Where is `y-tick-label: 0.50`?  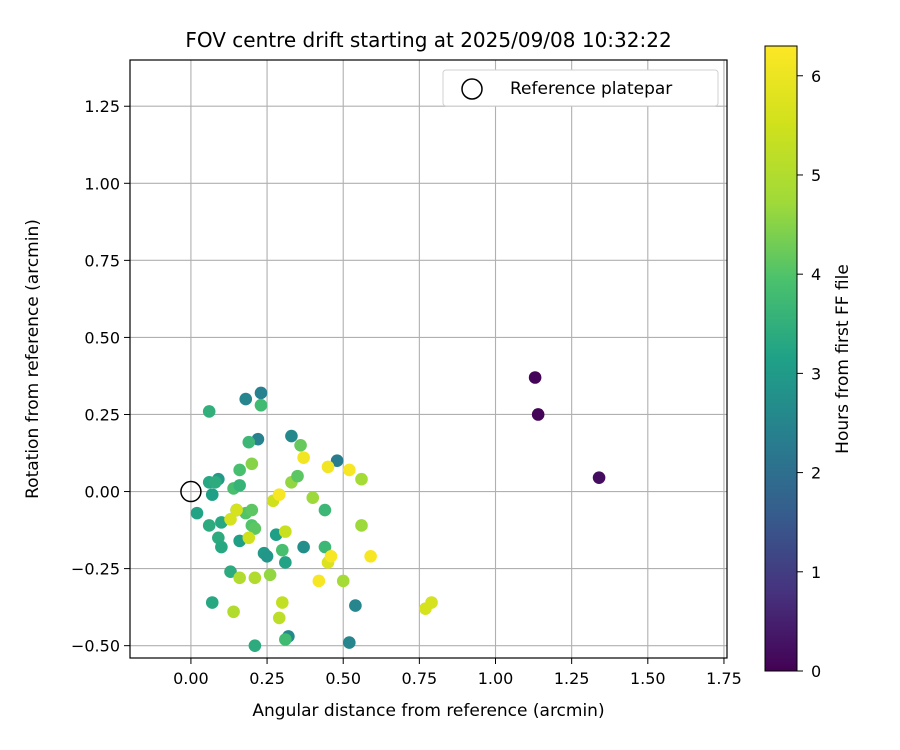 y-tick-label: 0.50 is located at coordinates (102, 337).